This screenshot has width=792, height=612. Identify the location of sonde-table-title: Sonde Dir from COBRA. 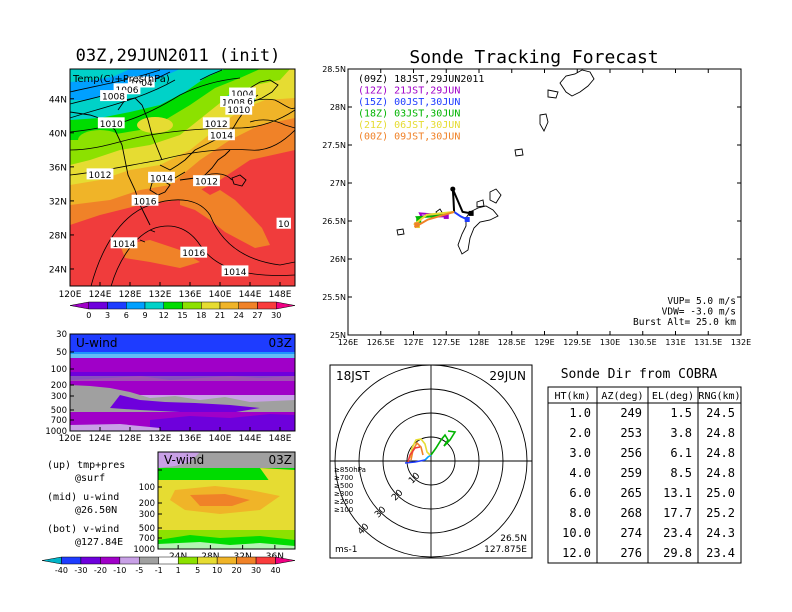
(639, 374).